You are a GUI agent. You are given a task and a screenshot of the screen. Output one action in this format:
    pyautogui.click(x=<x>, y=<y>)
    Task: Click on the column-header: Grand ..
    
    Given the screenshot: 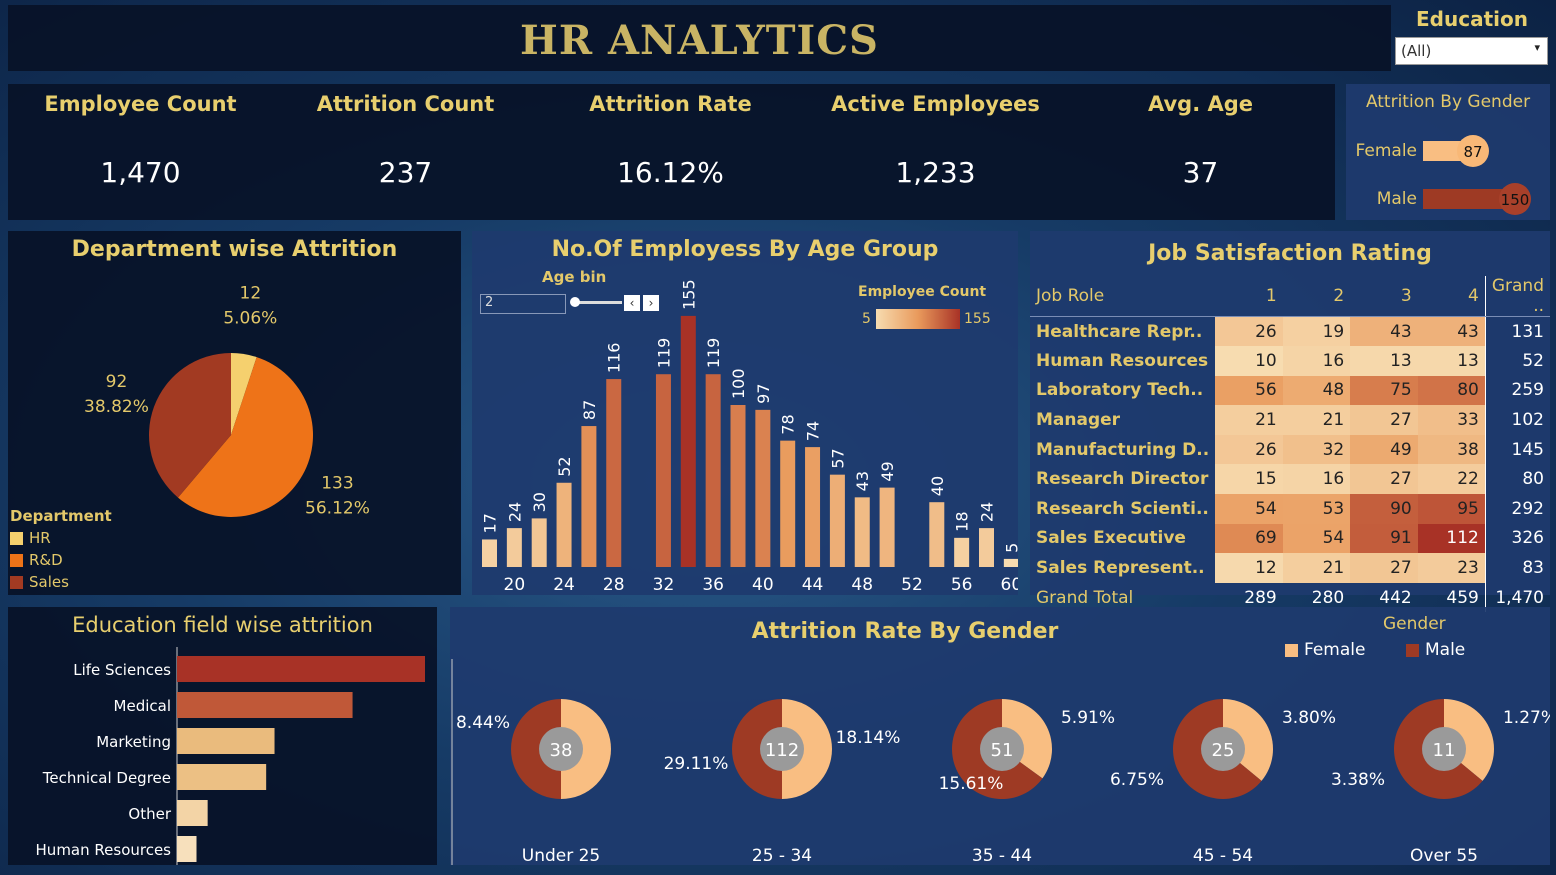 What is the action you would take?
    pyautogui.click(x=1517, y=296)
    